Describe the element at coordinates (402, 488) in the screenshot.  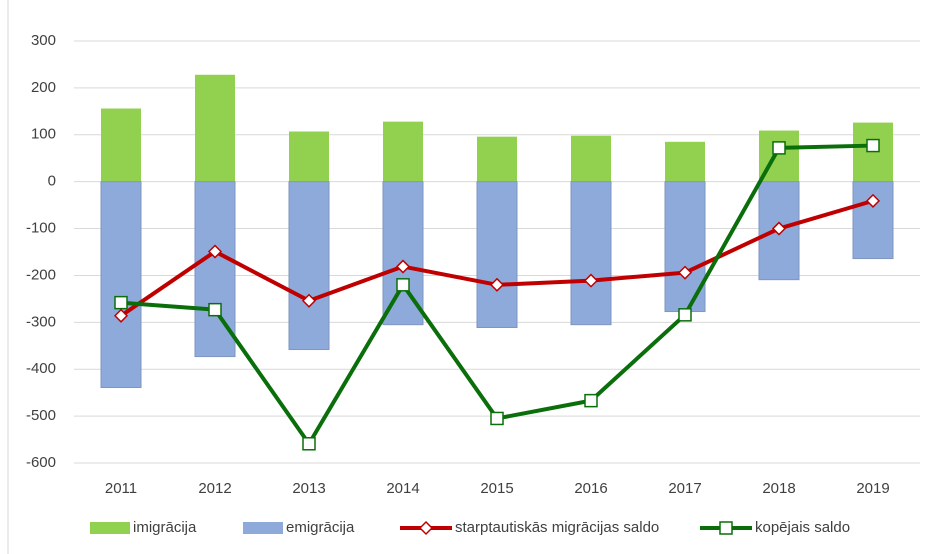
I see `x-tick-label: 2014` at that location.